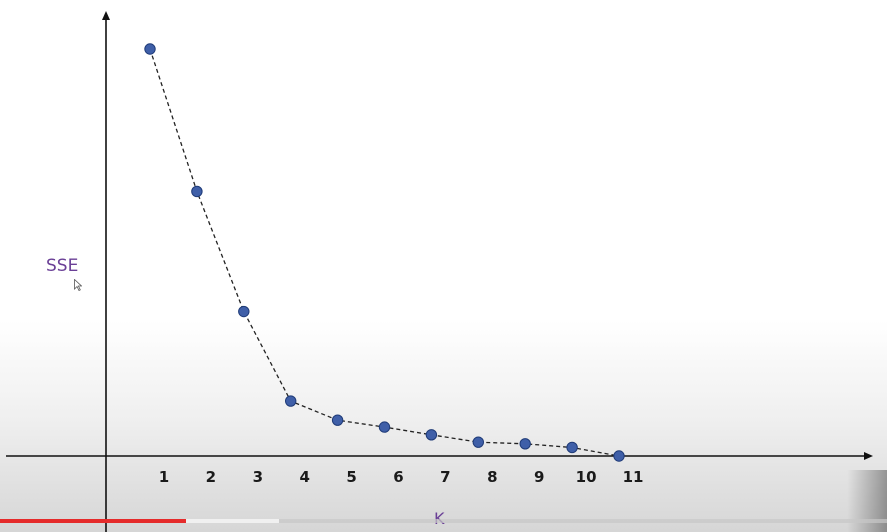 The width and height of the screenshot is (887, 532). I want to click on x-tick-label: 10, so click(586, 477).